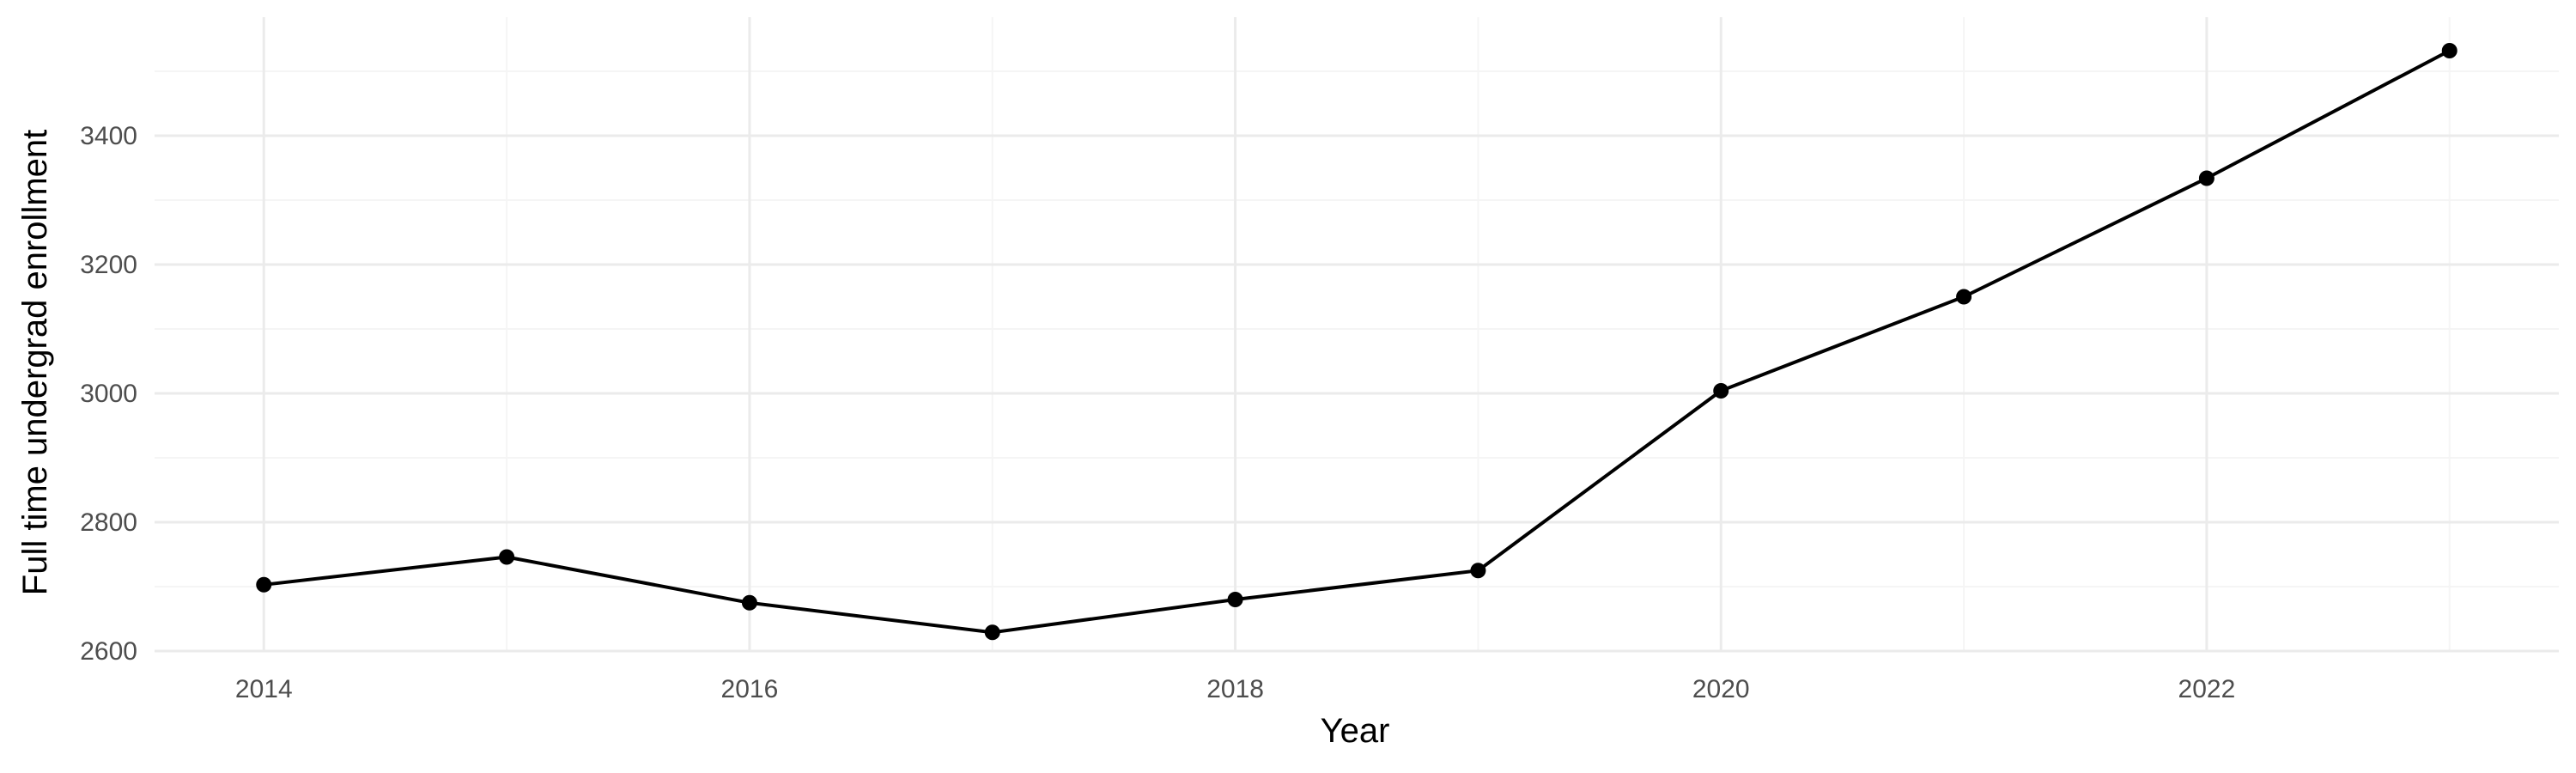 Image resolution: width=2576 pixels, height=773 pixels. What do you see at coordinates (264, 689) in the screenshot?
I see `x-tick-label: 2014` at bounding box center [264, 689].